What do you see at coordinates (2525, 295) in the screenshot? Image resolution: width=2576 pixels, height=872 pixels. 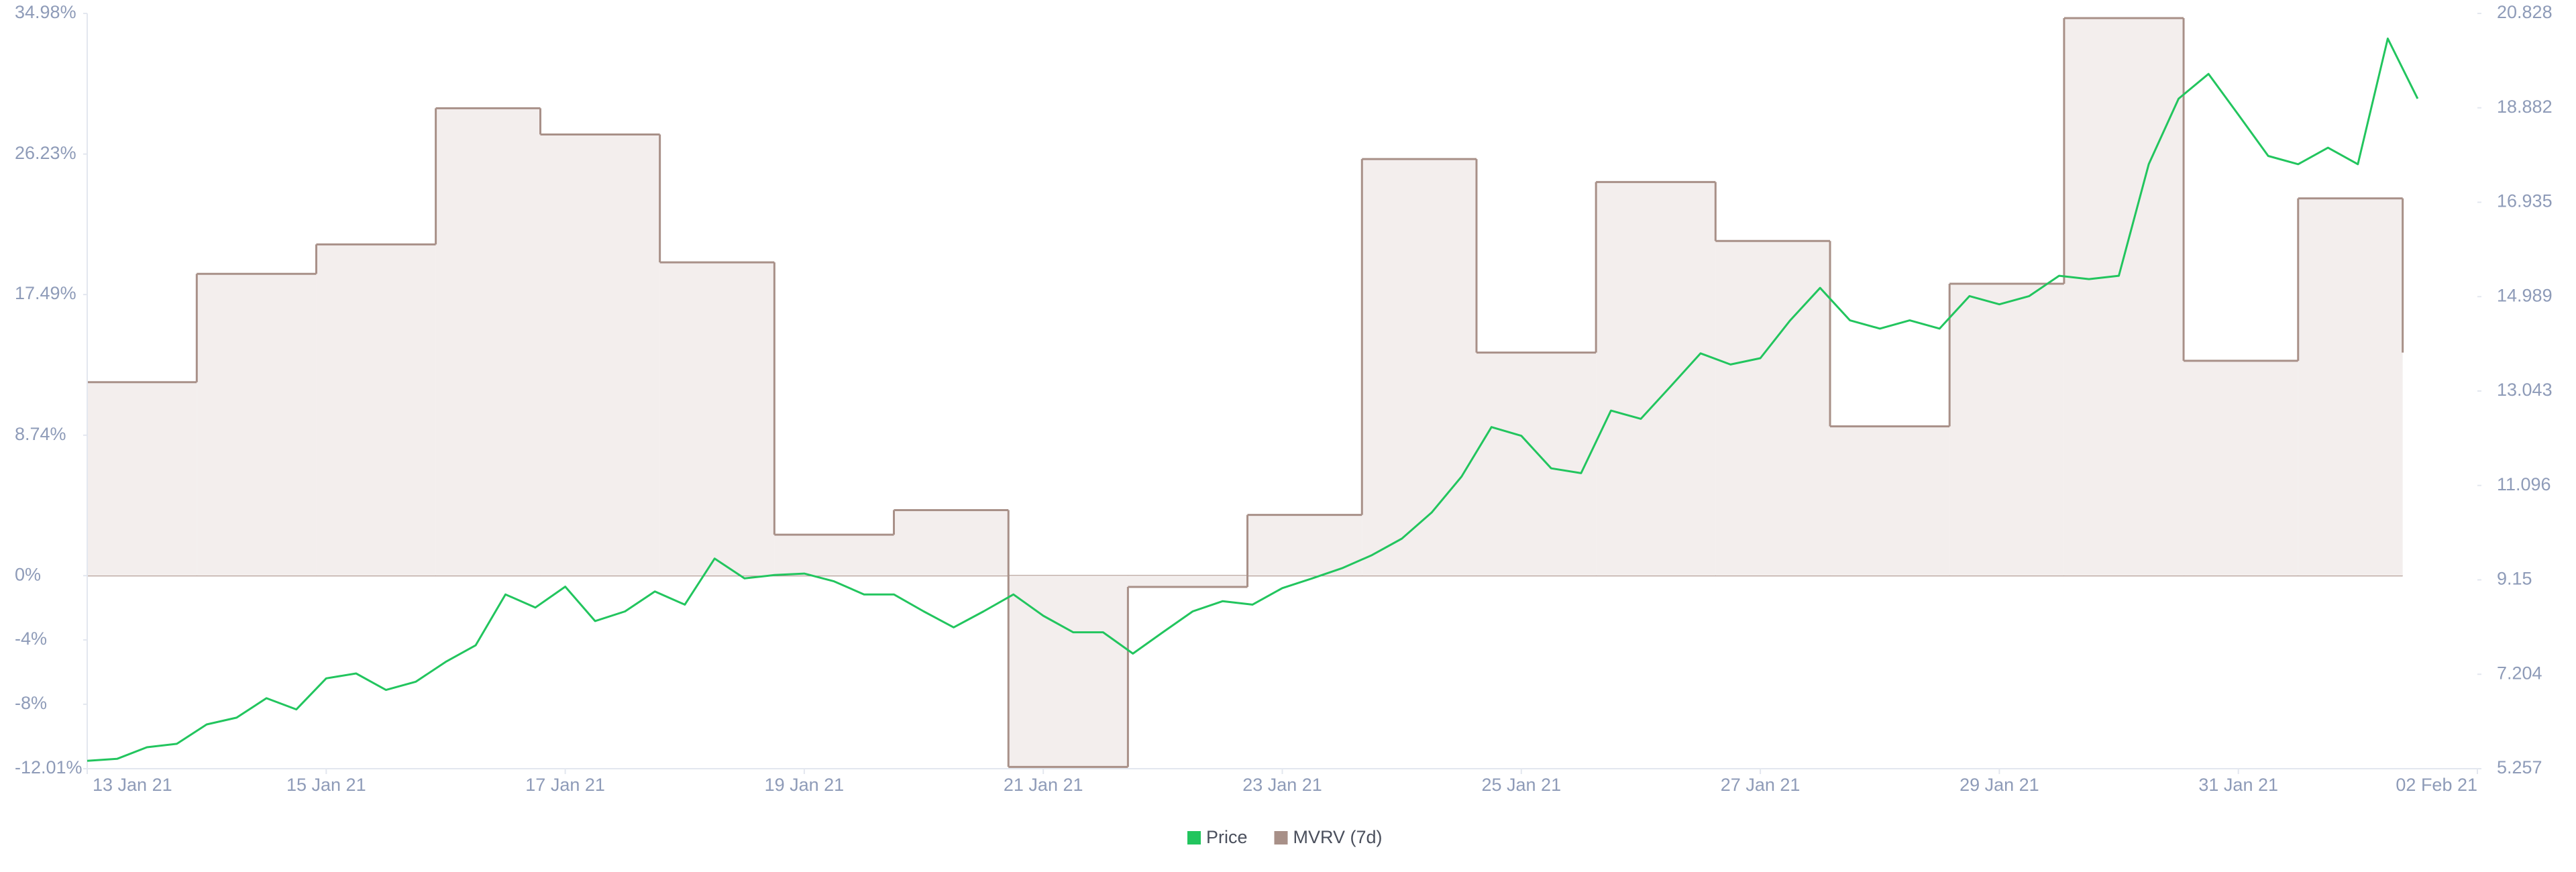 I see `y2-tick-label: 14.989` at bounding box center [2525, 295].